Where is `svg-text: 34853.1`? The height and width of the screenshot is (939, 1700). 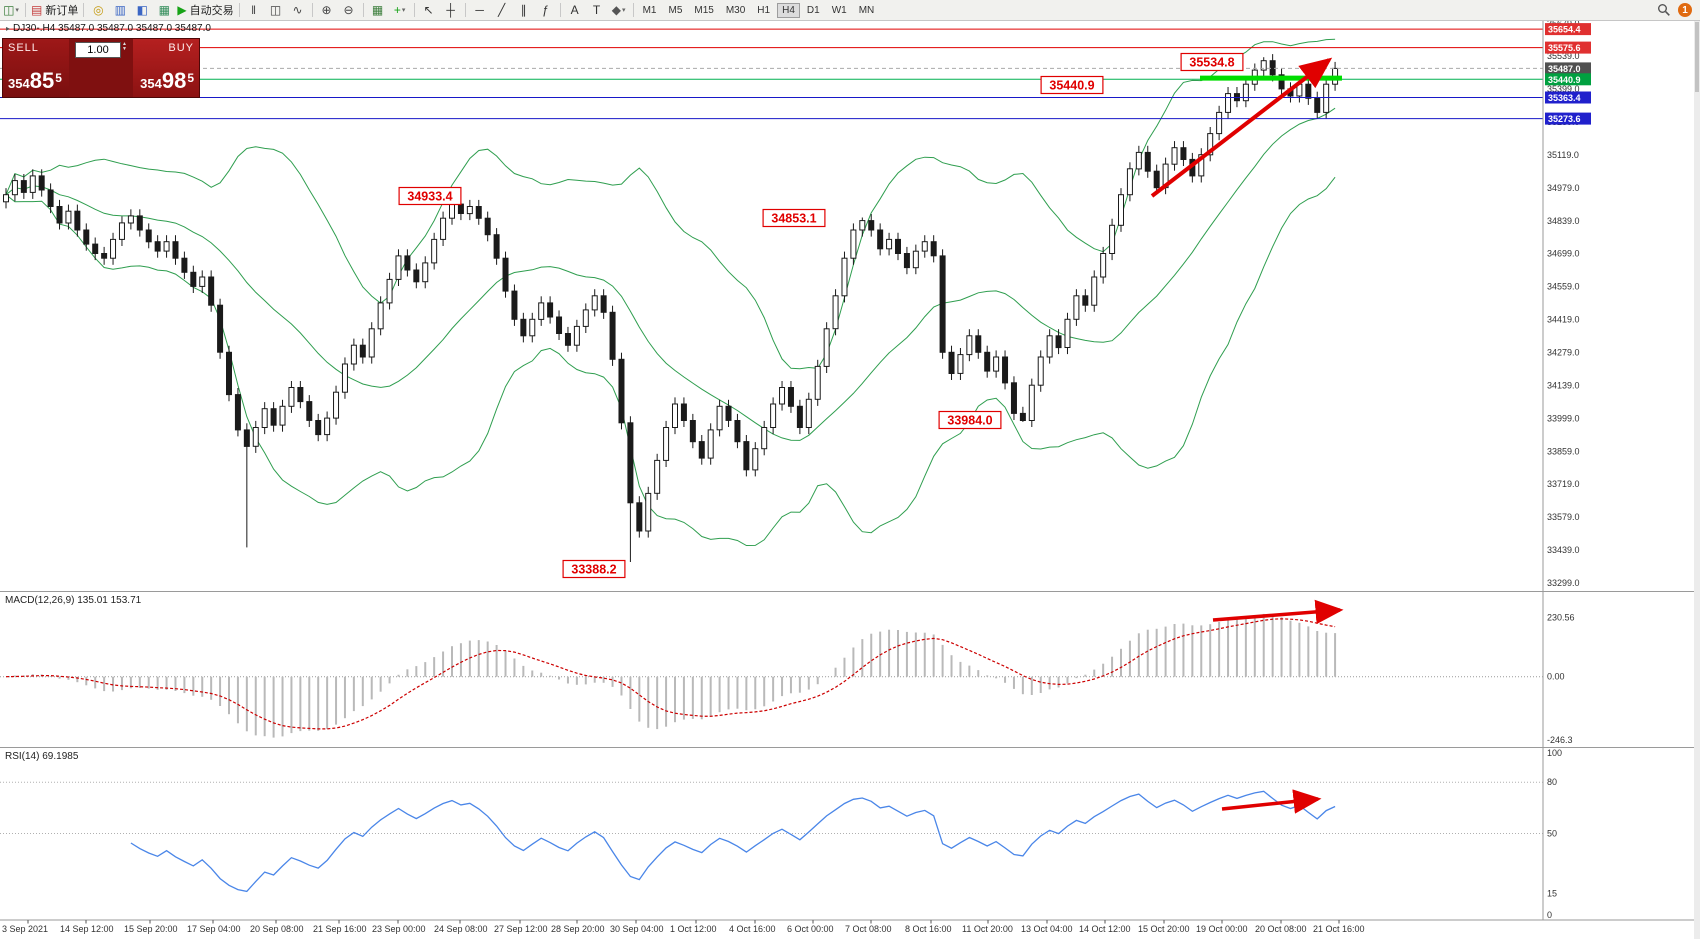
svg-text: 34853.1 is located at coordinates (793, 219).